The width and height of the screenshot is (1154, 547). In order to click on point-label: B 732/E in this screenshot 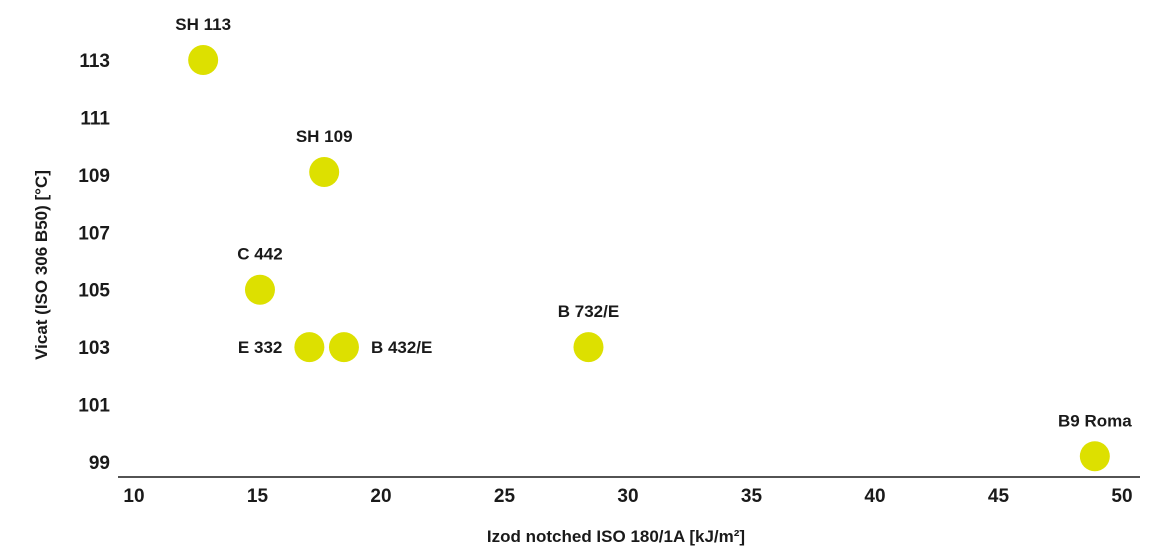, I will do `click(588, 311)`.